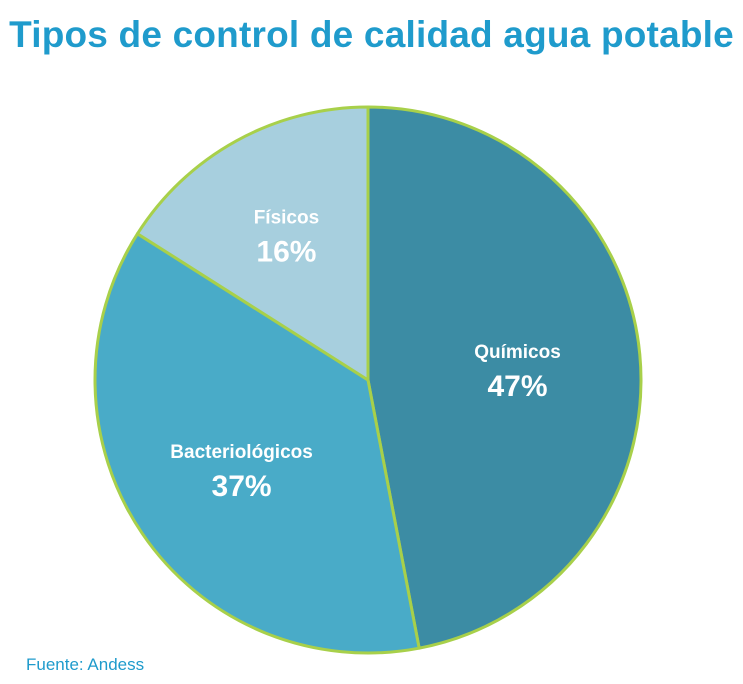 Image resolution: width=743 pixels, height=684 pixels. What do you see at coordinates (517, 352) in the screenshot?
I see `slice-label-quimicos: Químicos` at bounding box center [517, 352].